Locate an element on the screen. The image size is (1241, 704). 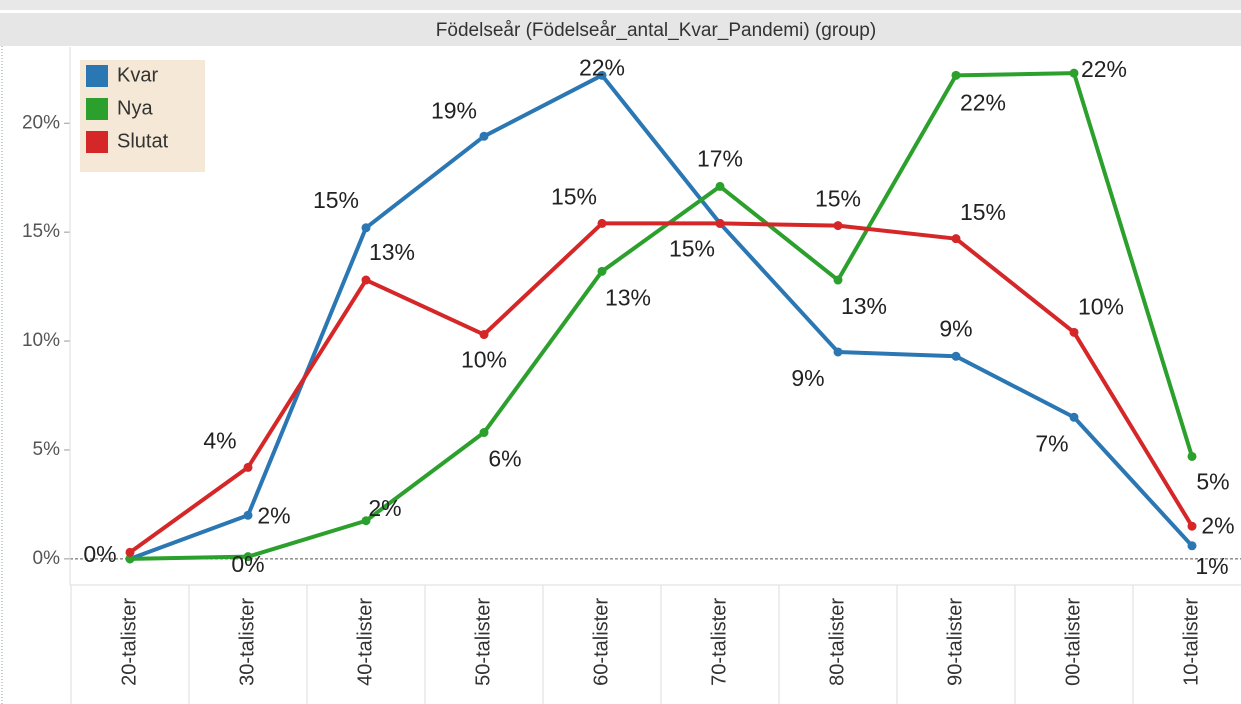
value-label: 4% is located at coordinates (219, 440).